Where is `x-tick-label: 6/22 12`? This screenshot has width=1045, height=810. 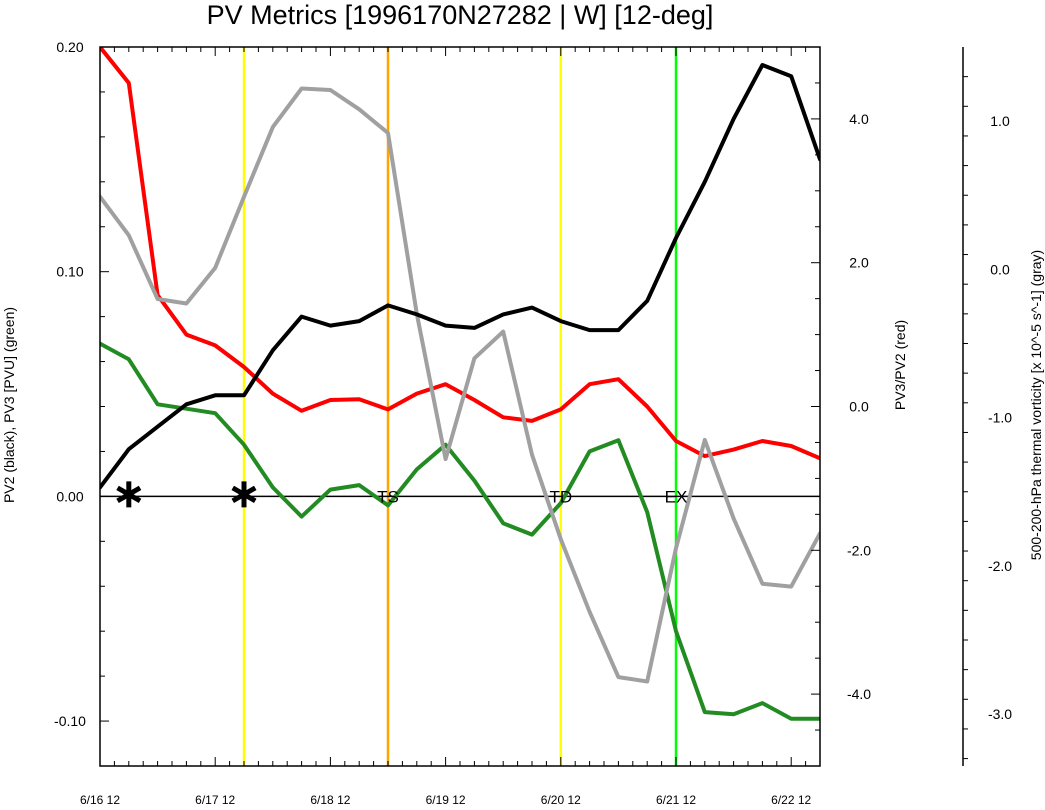
x-tick-label: 6/22 12 is located at coordinates (791, 799).